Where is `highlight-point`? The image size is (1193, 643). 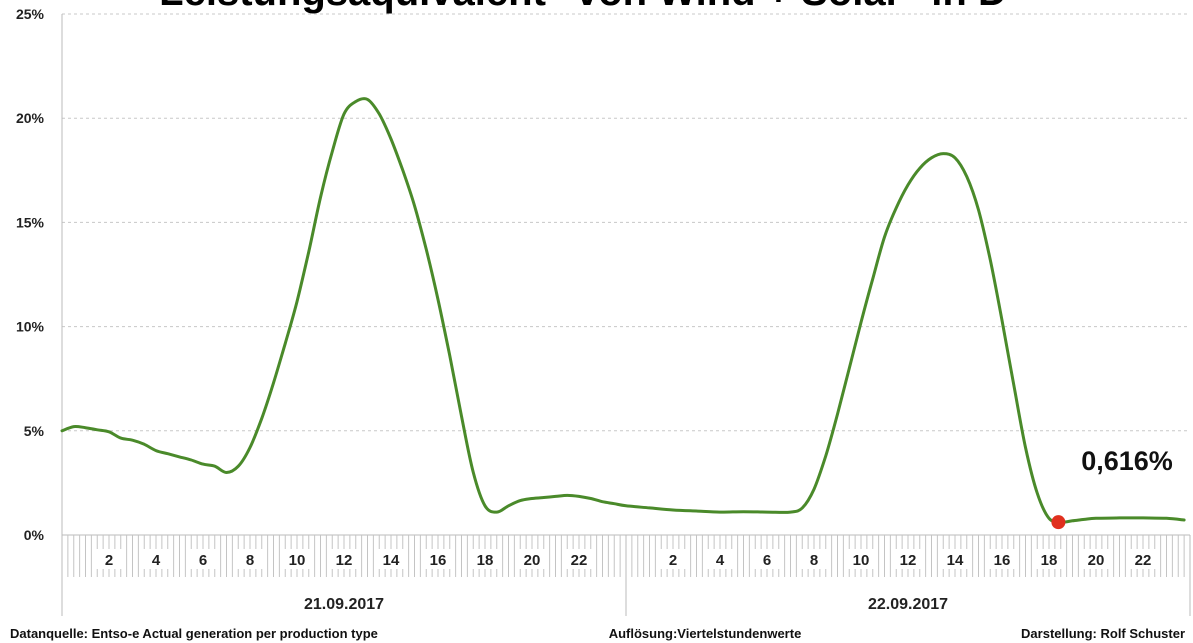
highlight-point is located at coordinates (1058, 522).